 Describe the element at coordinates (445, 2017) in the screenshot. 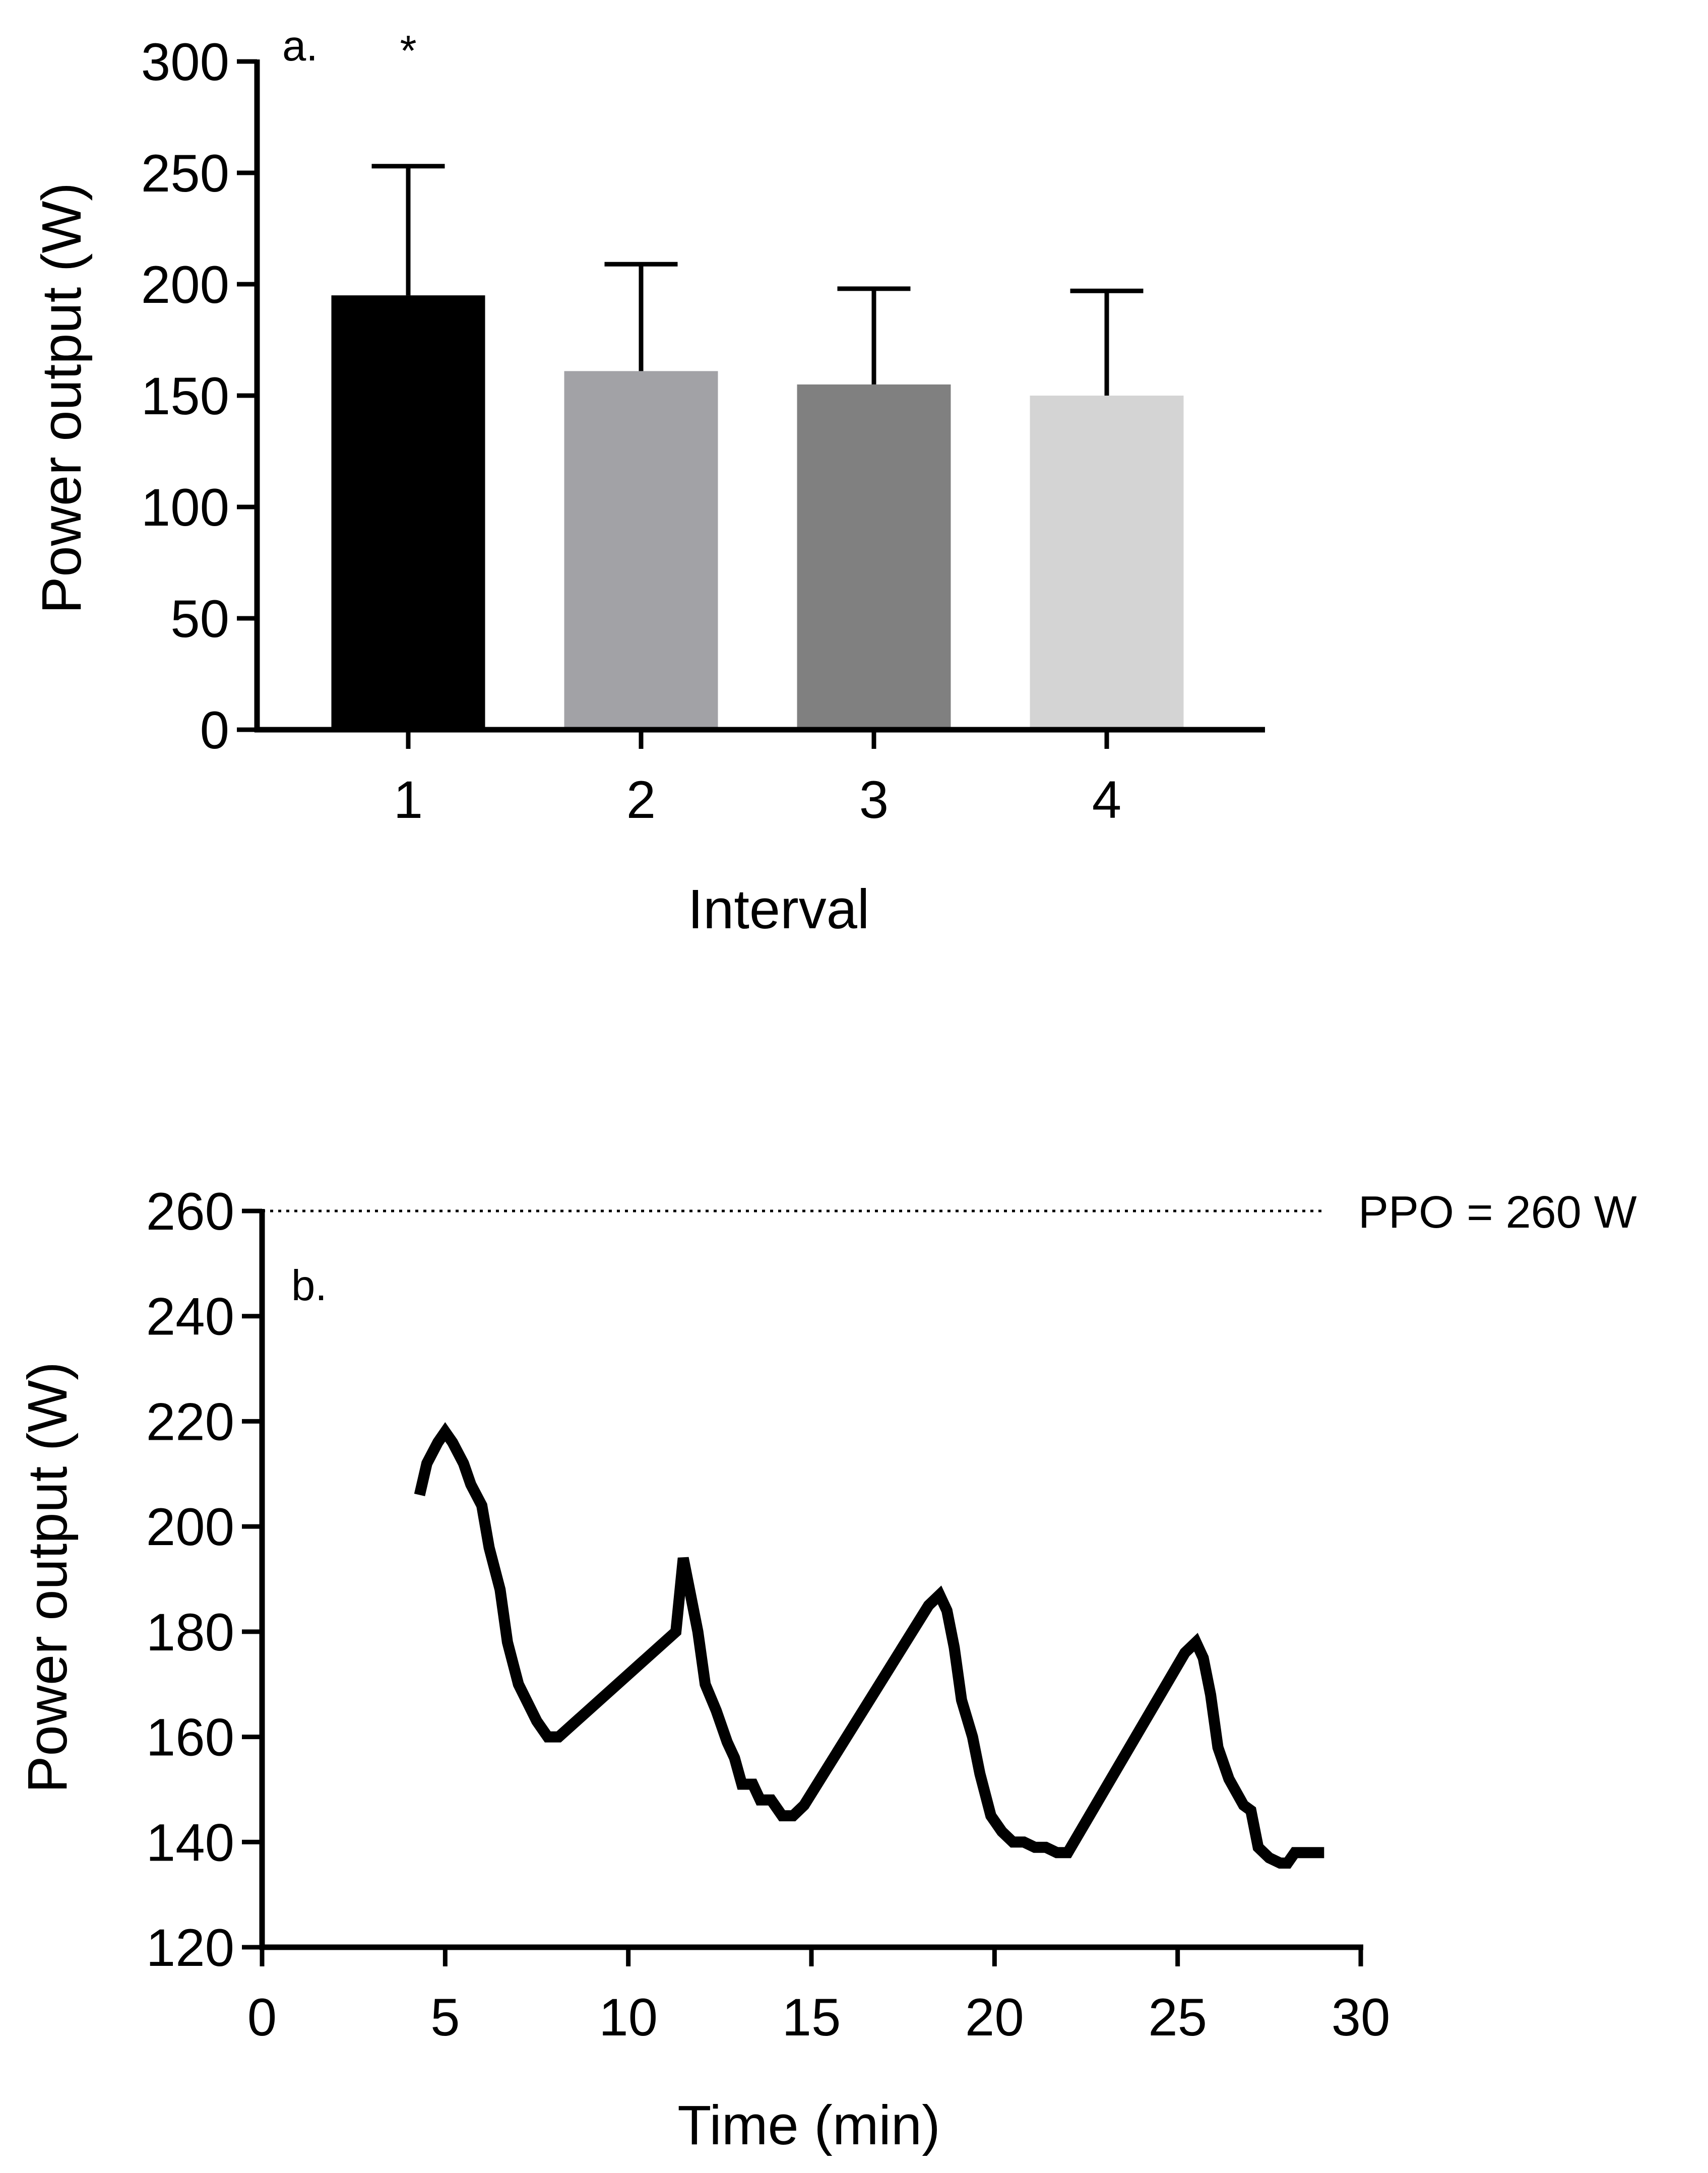

I see `x-tick-label: 5` at that location.